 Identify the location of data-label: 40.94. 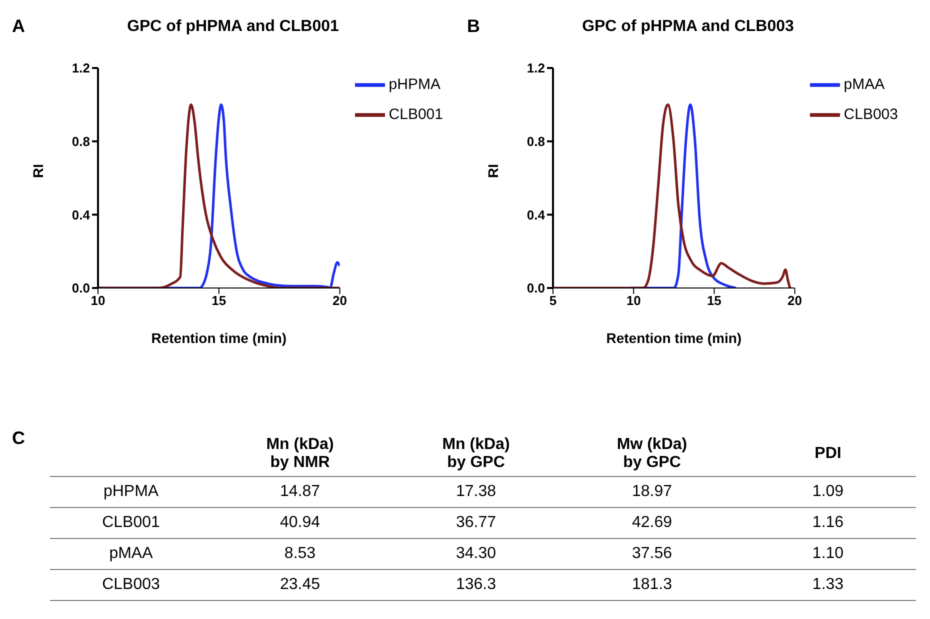
(300, 523).